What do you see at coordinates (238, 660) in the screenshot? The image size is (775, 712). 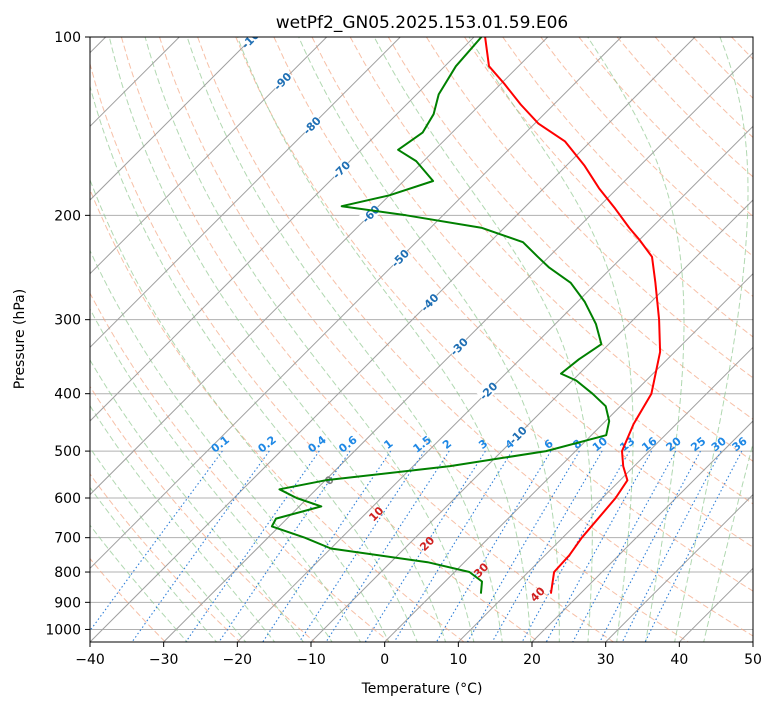 I see `x-tick-label: −20` at bounding box center [238, 660].